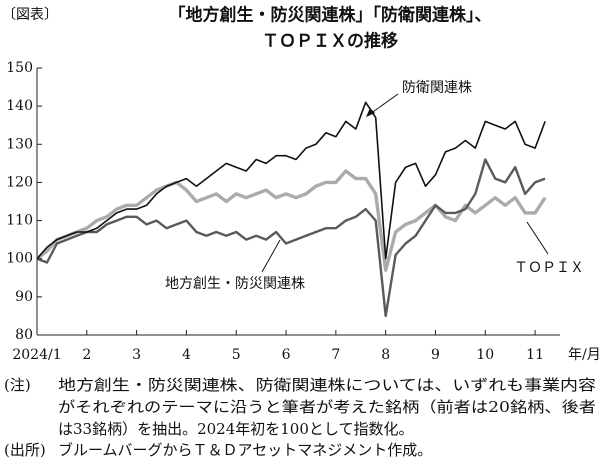 Image resolution: width=600 pixels, height=461 pixels. What do you see at coordinates (384, 104) in the screenshot?
I see `annotation-arrow` at bounding box center [384, 104].